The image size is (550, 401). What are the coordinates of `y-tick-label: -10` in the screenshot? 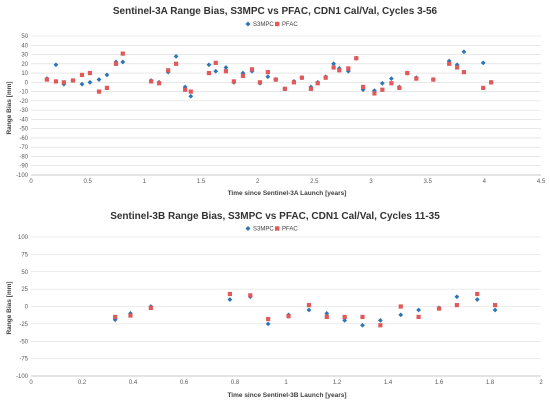 It's located at (23, 93).